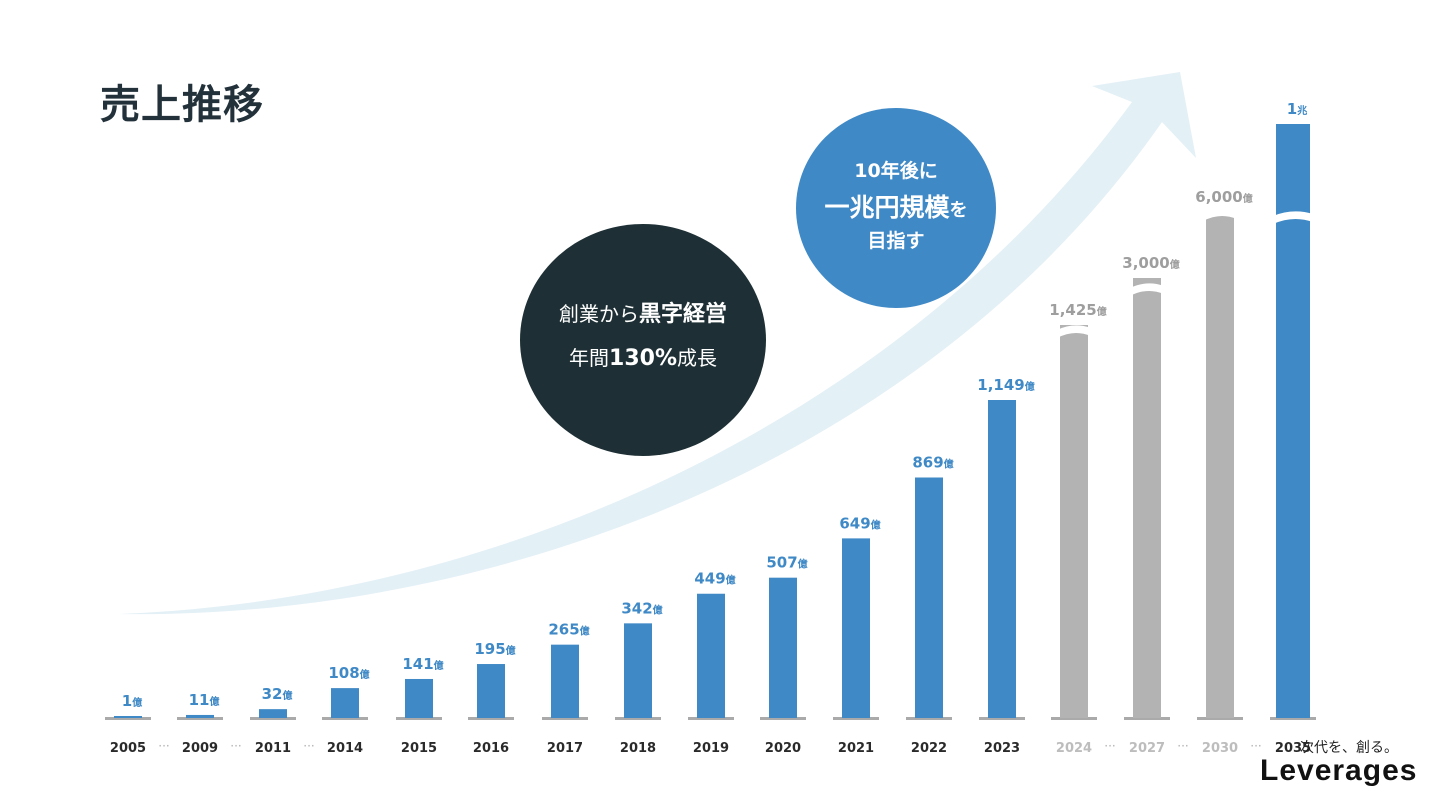 This screenshot has width=1440, height=810. I want to click on growth-rate: 130%, so click(643, 358).